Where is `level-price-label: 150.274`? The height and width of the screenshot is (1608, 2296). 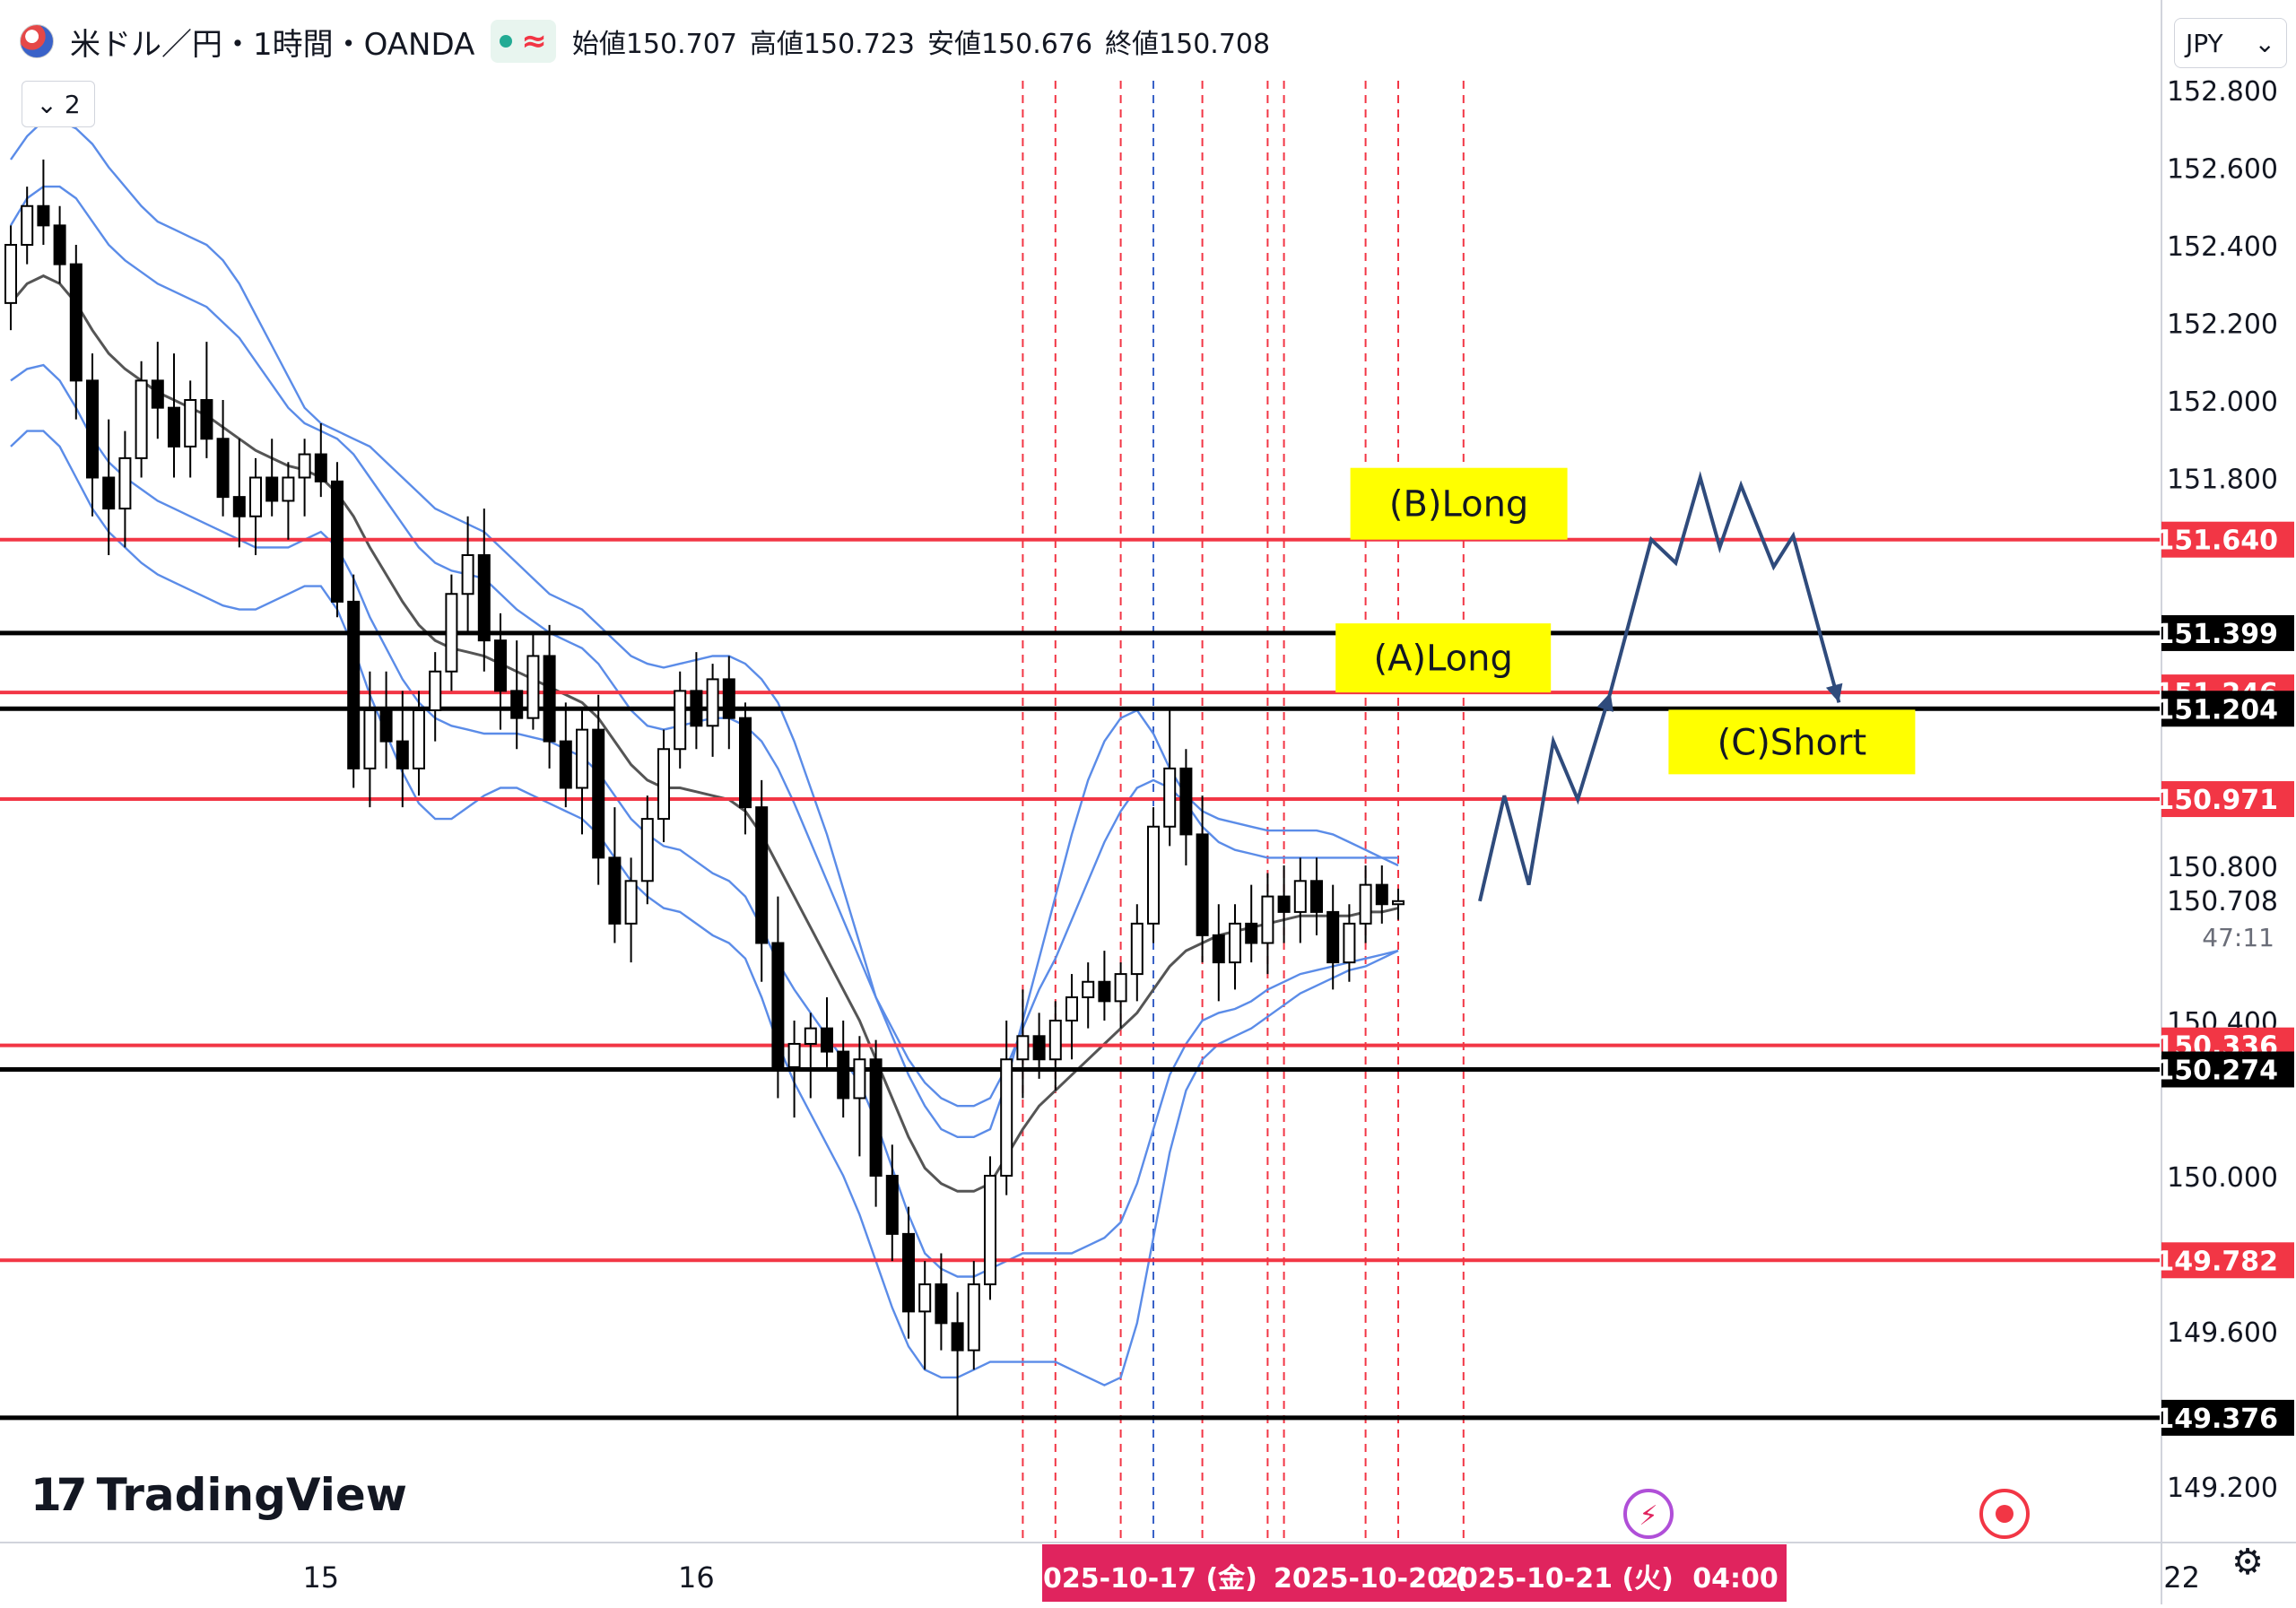
level-price-label: 150.274 is located at coordinates (2216, 1070).